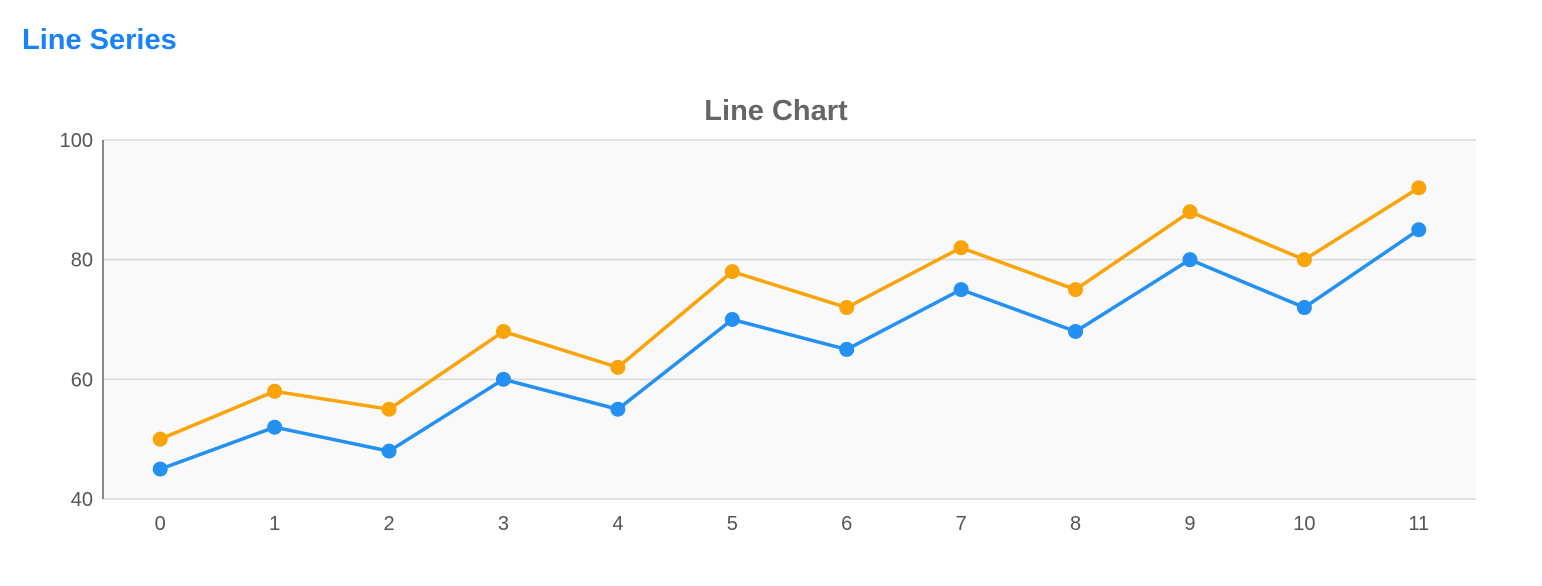 The width and height of the screenshot is (1542, 586). I want to click on x-tick-label: 6, so click(846, 524).